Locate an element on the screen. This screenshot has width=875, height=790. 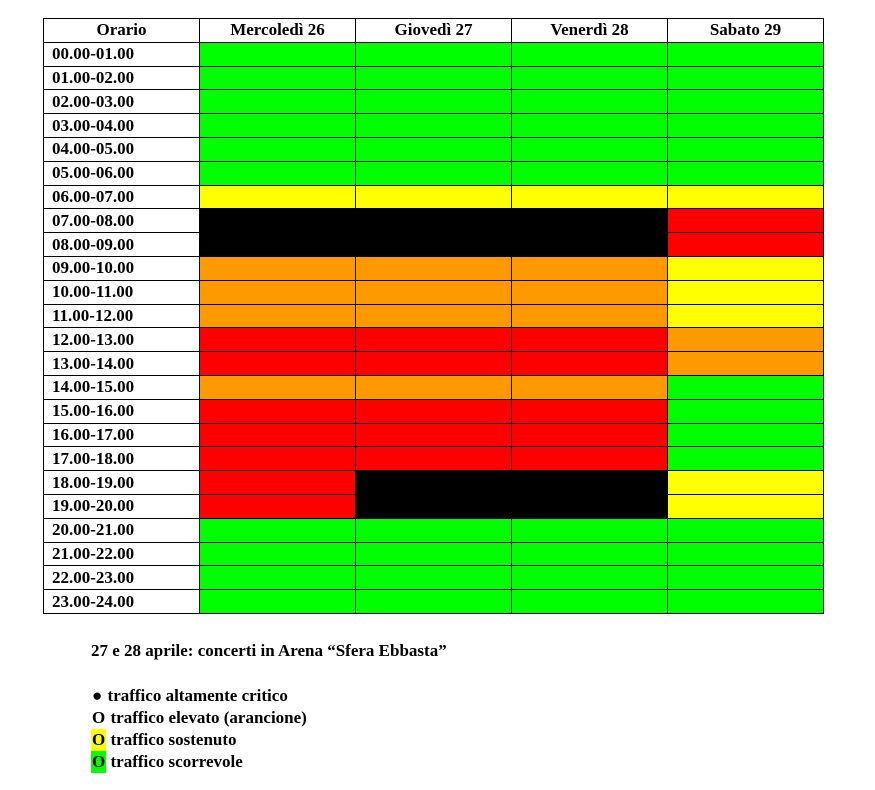
time-slot-cell: 01.00-02.00 is located at coordinates (121, 78).